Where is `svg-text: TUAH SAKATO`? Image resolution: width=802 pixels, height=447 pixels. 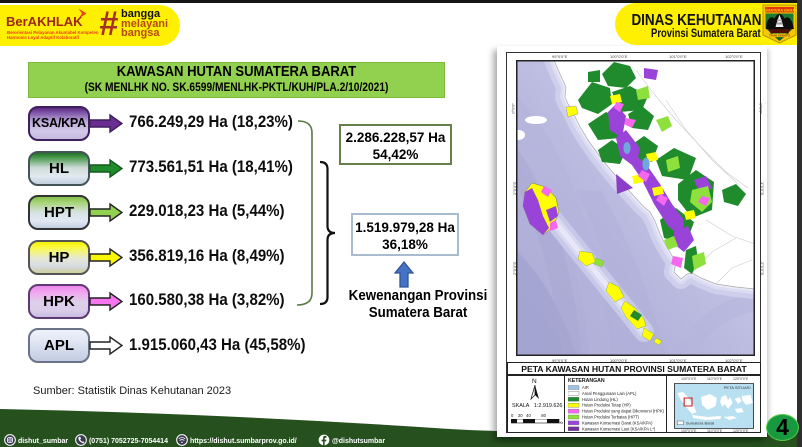 svg-text: TUAH SAKATO is located at coordinates (780, 35).